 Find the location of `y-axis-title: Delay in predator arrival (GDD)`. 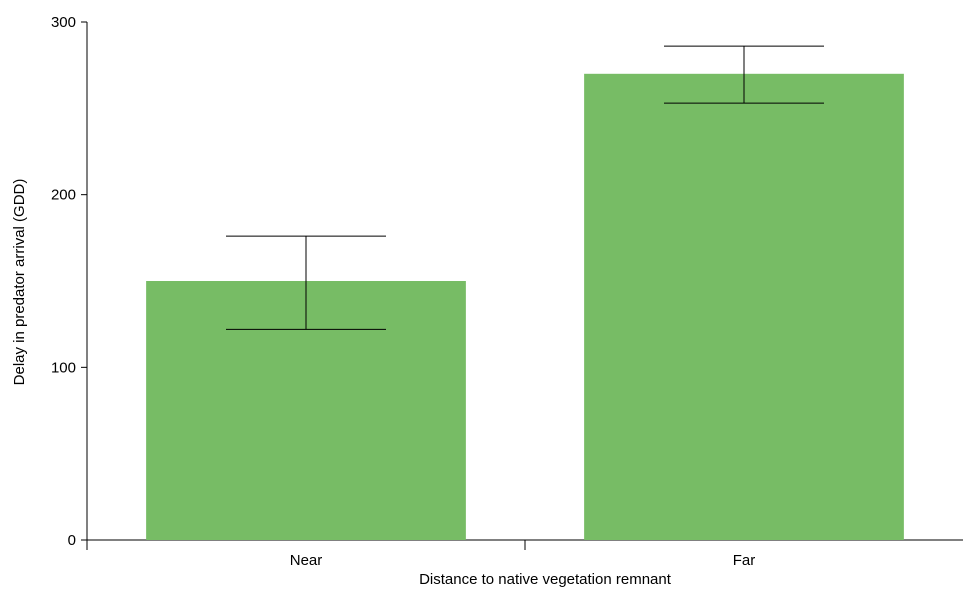

y-axis-title: Delay in predator arrival (GDD) is located at coordinates (19, 282).